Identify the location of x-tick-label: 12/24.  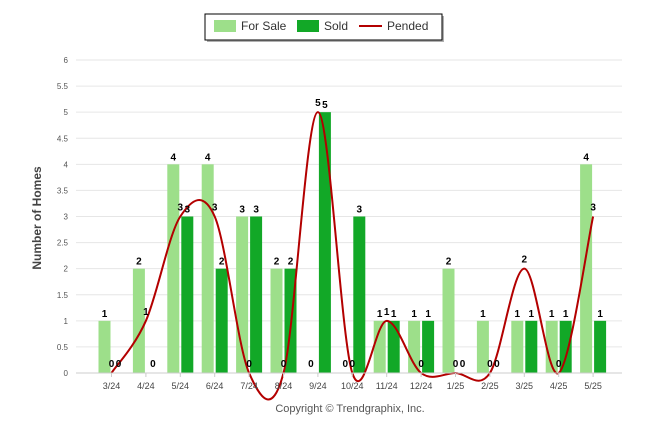
(421, 386).